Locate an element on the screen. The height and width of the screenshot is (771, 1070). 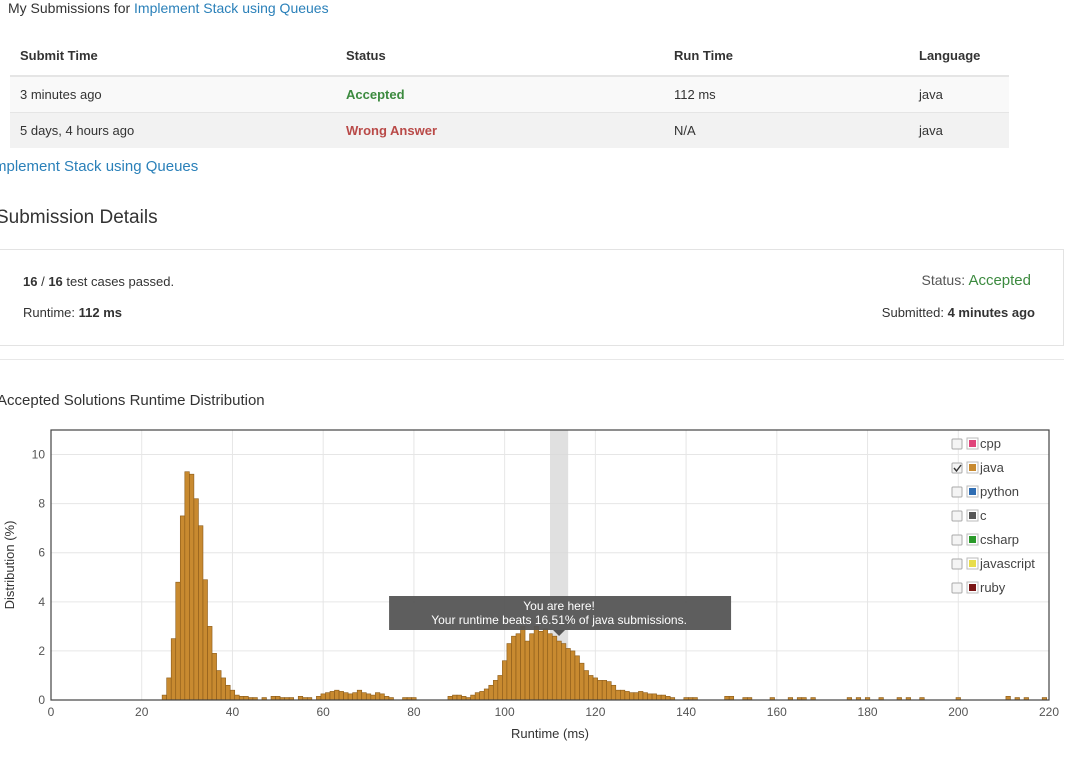
passed-suffix: test cases passed. is located at coordinates (120, 281).